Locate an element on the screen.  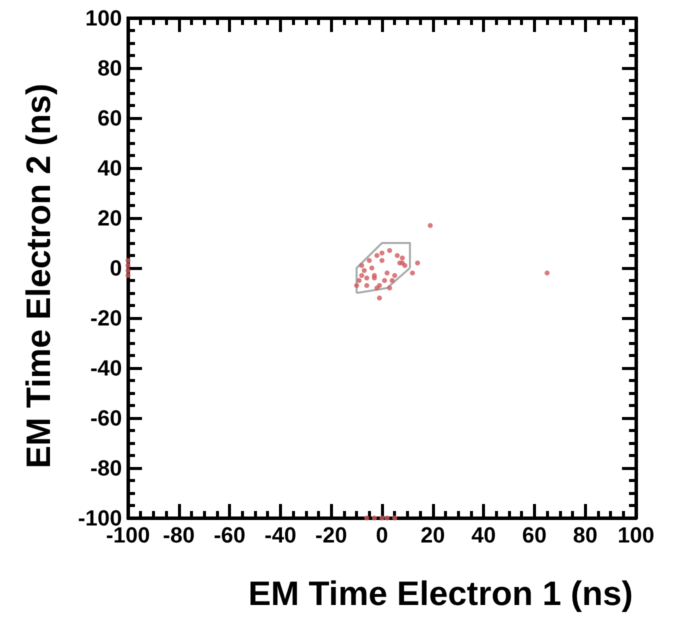
x-tick-label: 0 is located at coordinates (382, 535).